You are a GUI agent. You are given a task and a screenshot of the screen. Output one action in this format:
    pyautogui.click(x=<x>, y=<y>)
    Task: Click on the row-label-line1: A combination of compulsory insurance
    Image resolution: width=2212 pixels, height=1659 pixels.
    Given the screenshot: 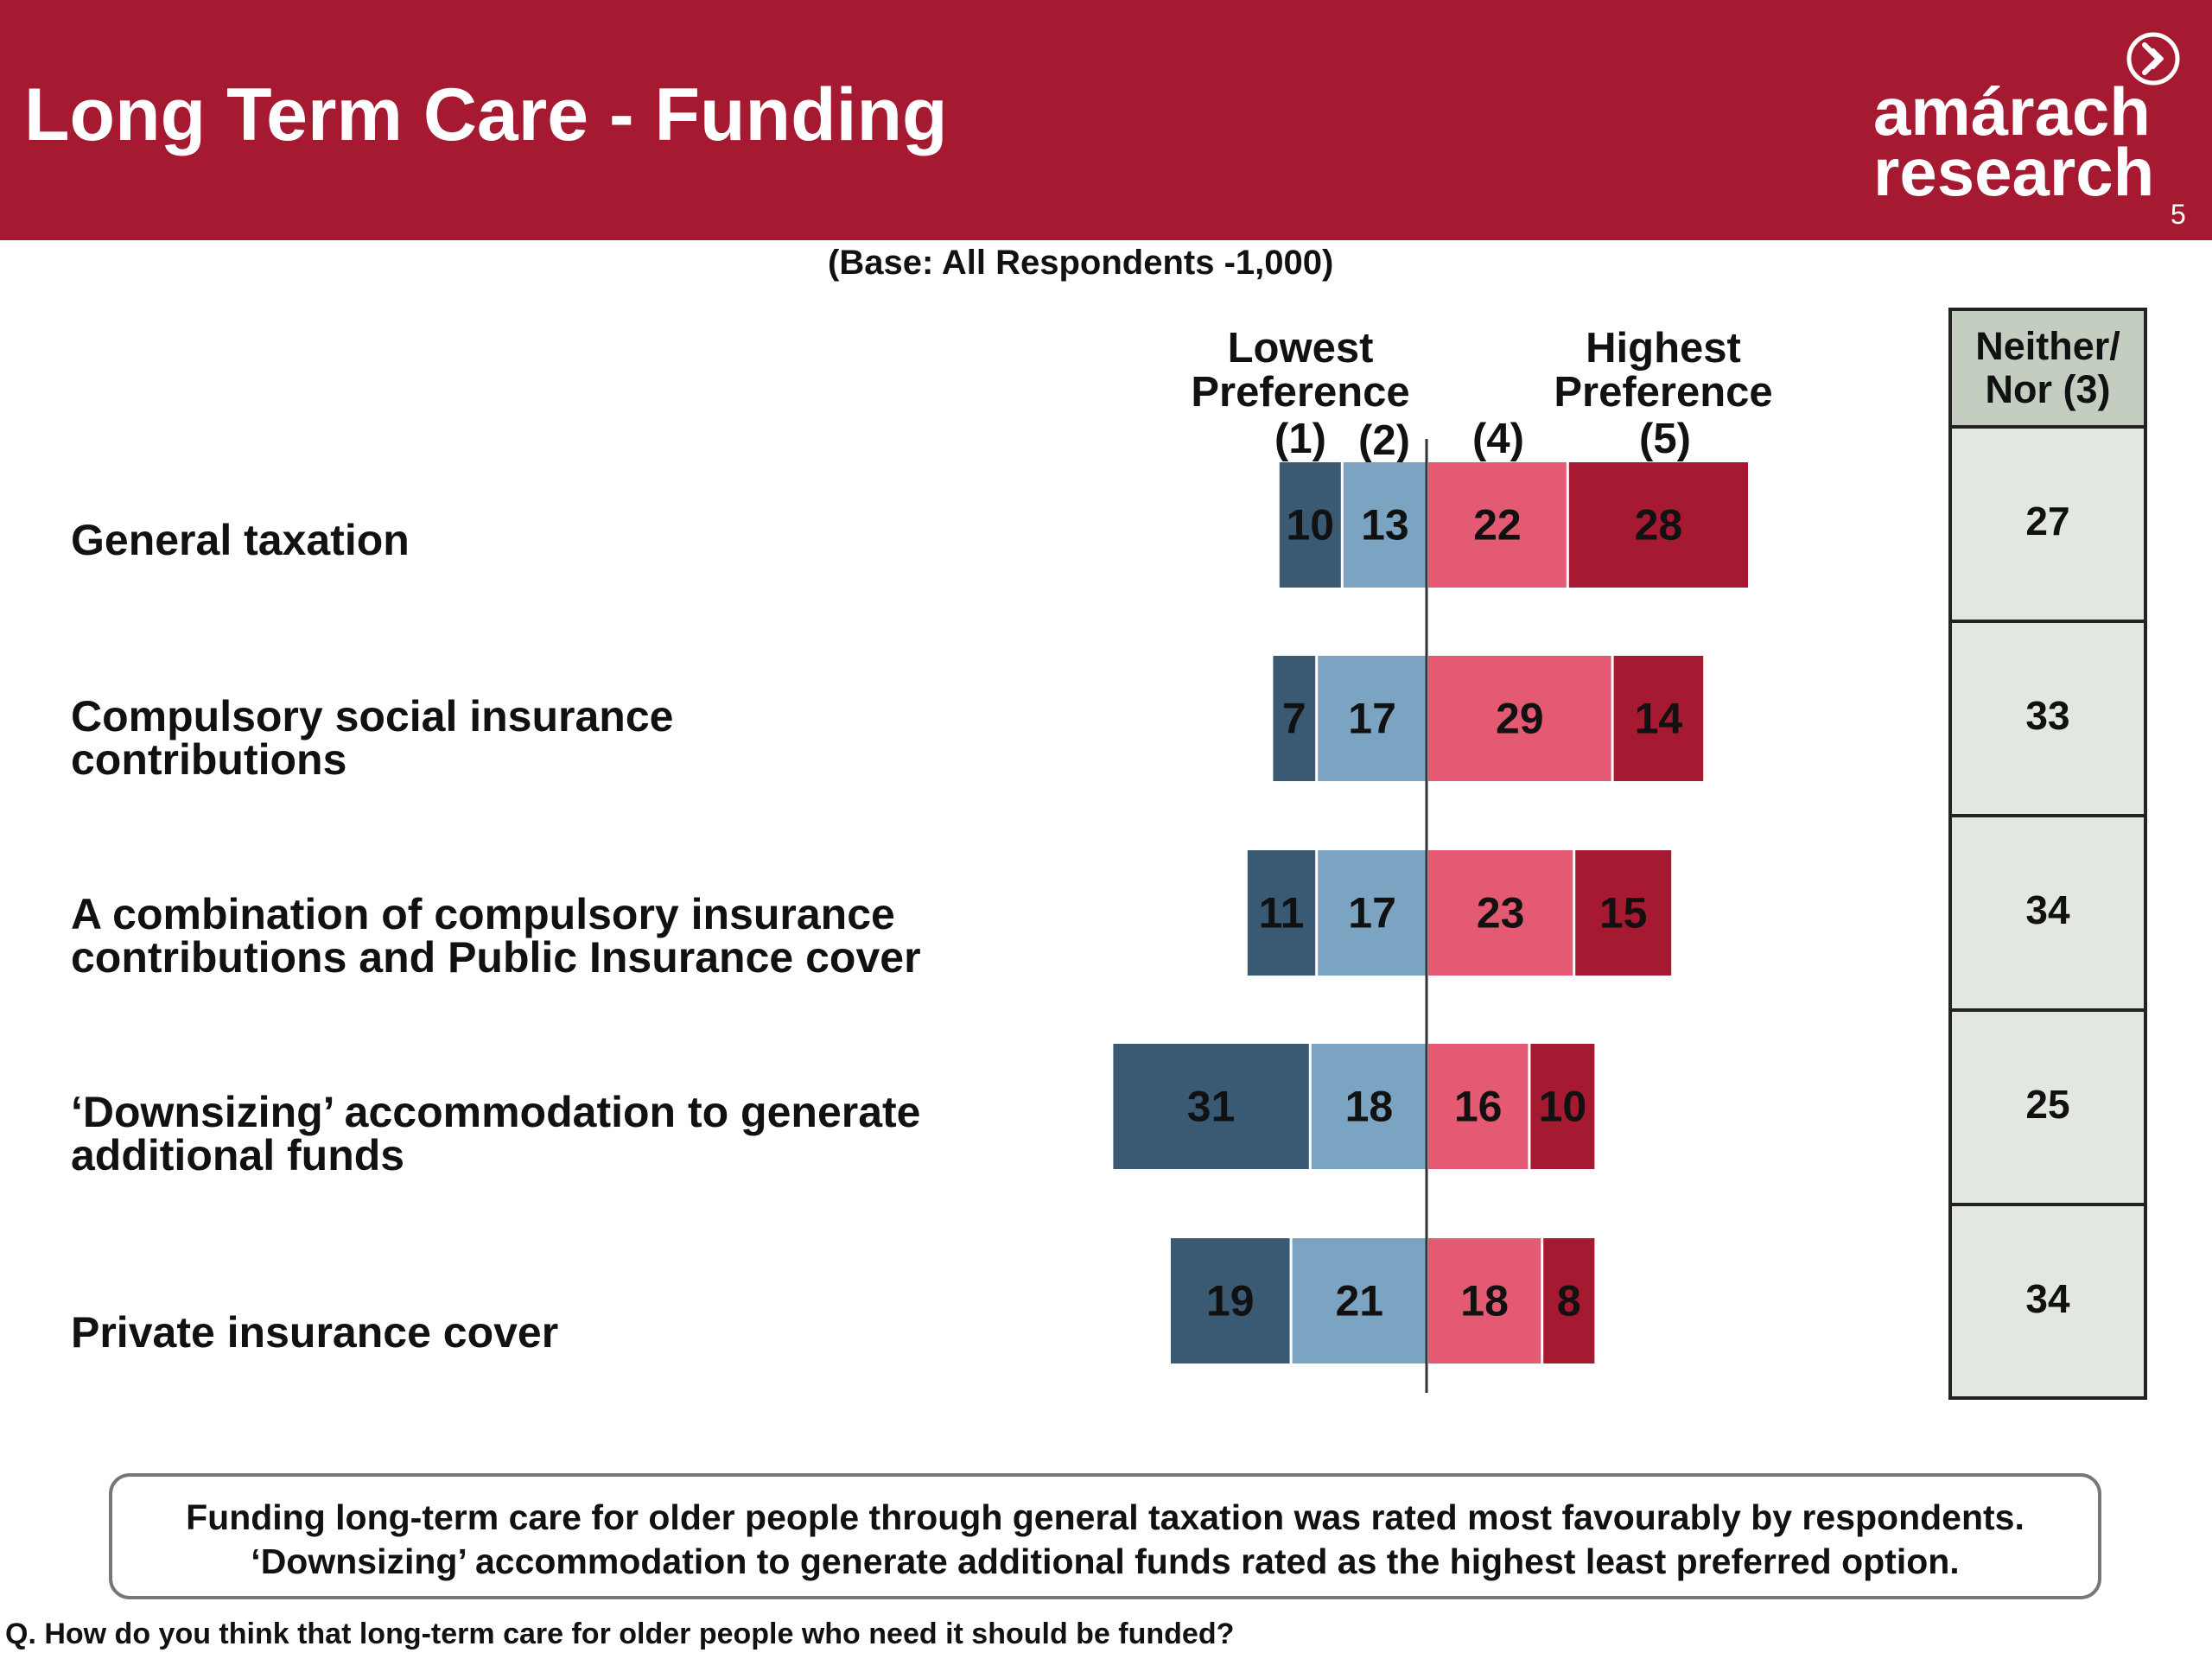 What is the action you would take?
    pyautogui.click(x=483, y=914)
    